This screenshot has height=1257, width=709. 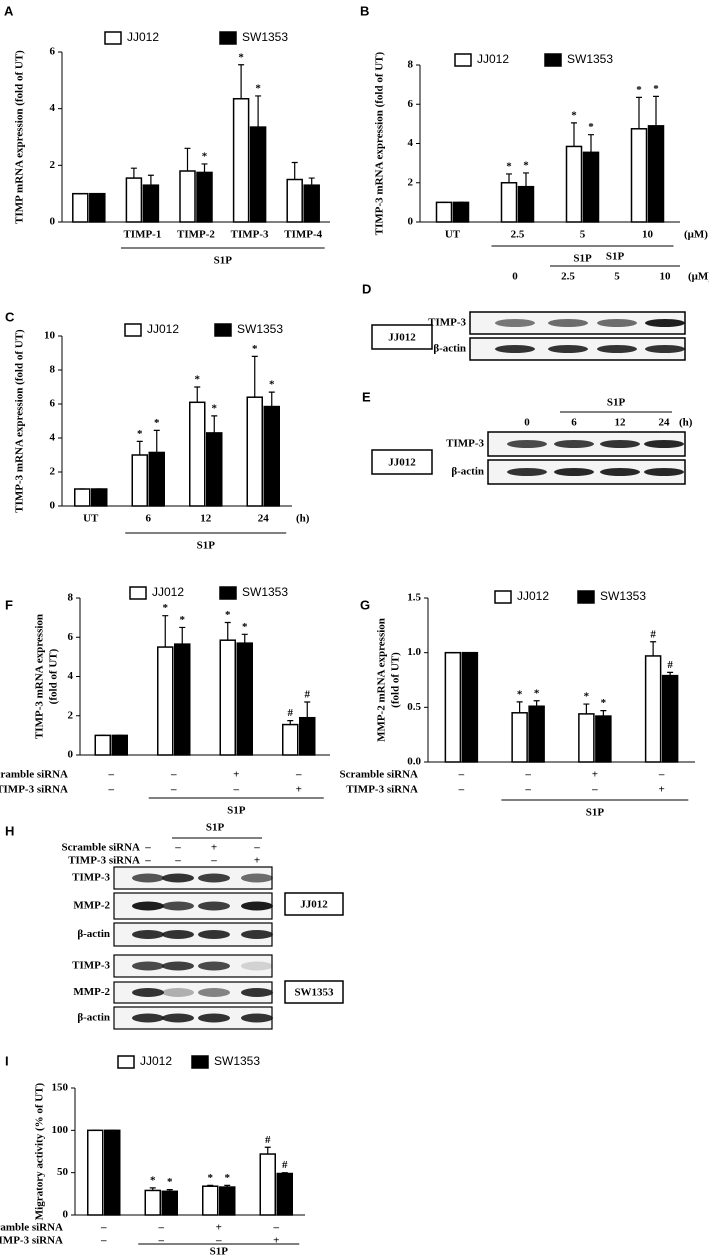 I want to click on y-tick-label: 2, so click(x=53, y=472).